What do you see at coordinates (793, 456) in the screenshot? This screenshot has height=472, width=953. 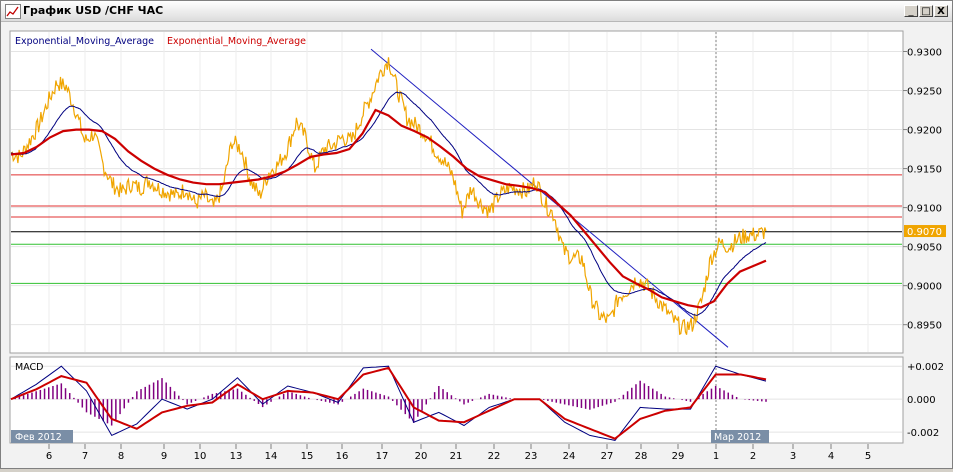 I see `x-tick-label: 3` at bounding box center [793, 456].